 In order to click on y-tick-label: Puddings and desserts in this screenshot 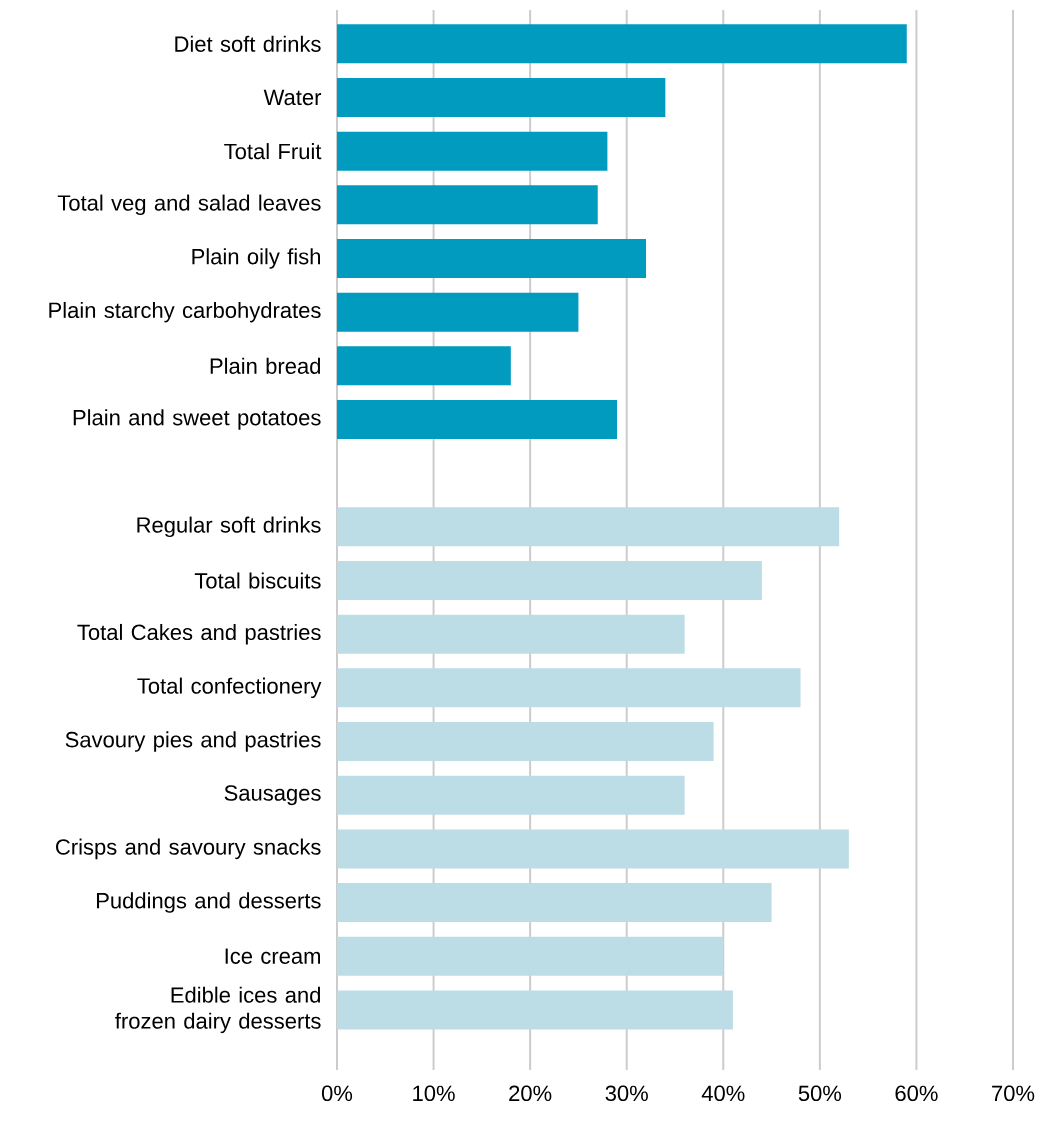, I will do `click(209, 902)`.